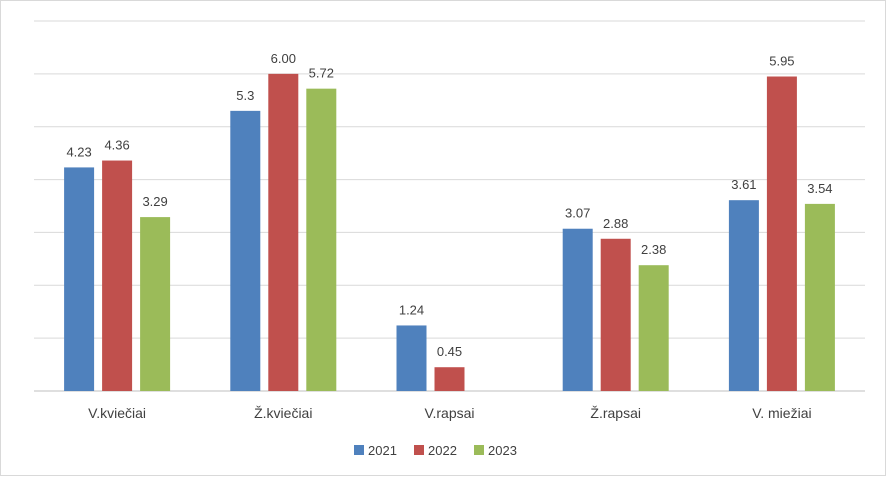 This screenshot has width=886, height=477. Describe the element at coordinates (653, 249) in the screenshot. I see `data-label: 2.38` at that location.